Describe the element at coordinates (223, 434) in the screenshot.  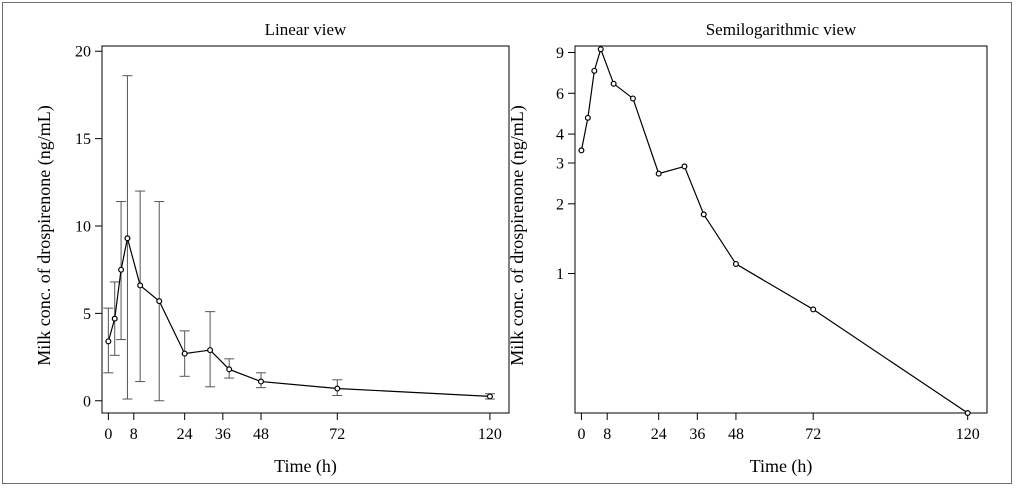
I see `linear-x-tick-label: 36` at that location.